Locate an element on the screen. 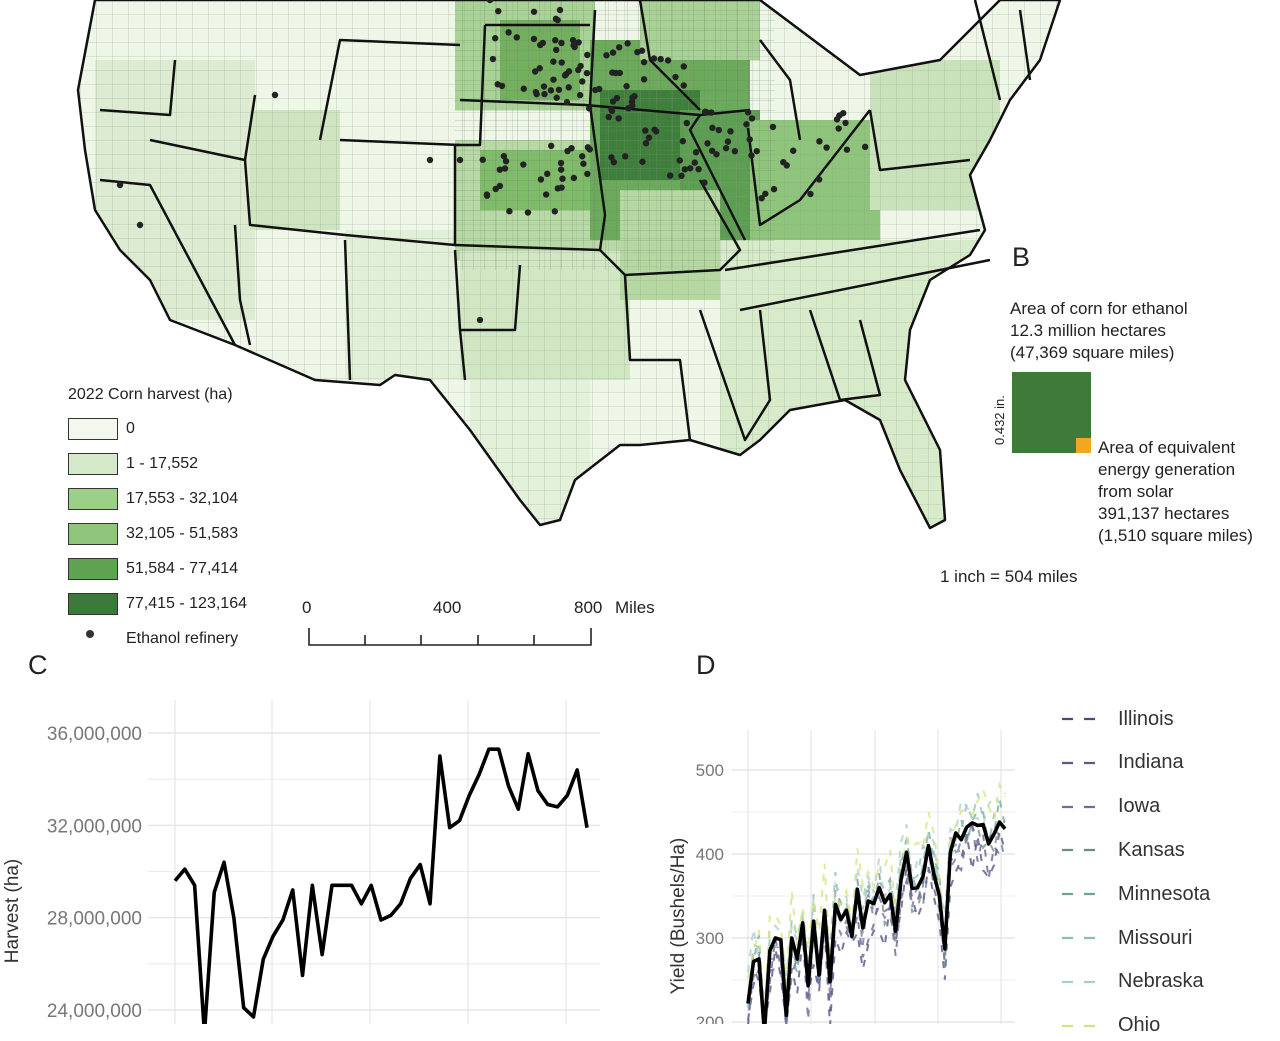 Image resolution: width=1280 pixels, height=1041 pixels. y-tick-label: 200 is located at coordinates (710, 1018).